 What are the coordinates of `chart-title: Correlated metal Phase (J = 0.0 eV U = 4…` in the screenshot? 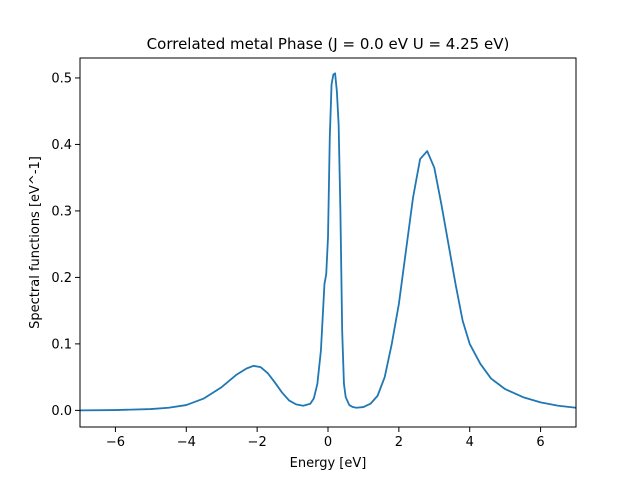 It's located at (328, 44).